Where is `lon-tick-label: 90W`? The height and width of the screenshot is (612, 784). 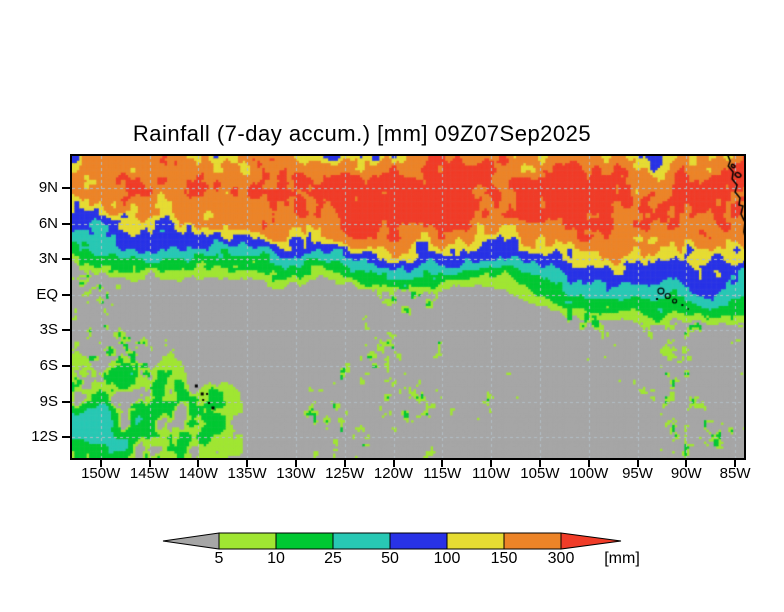
lon-tick-label: 90W is located at coordinates (686, 473).